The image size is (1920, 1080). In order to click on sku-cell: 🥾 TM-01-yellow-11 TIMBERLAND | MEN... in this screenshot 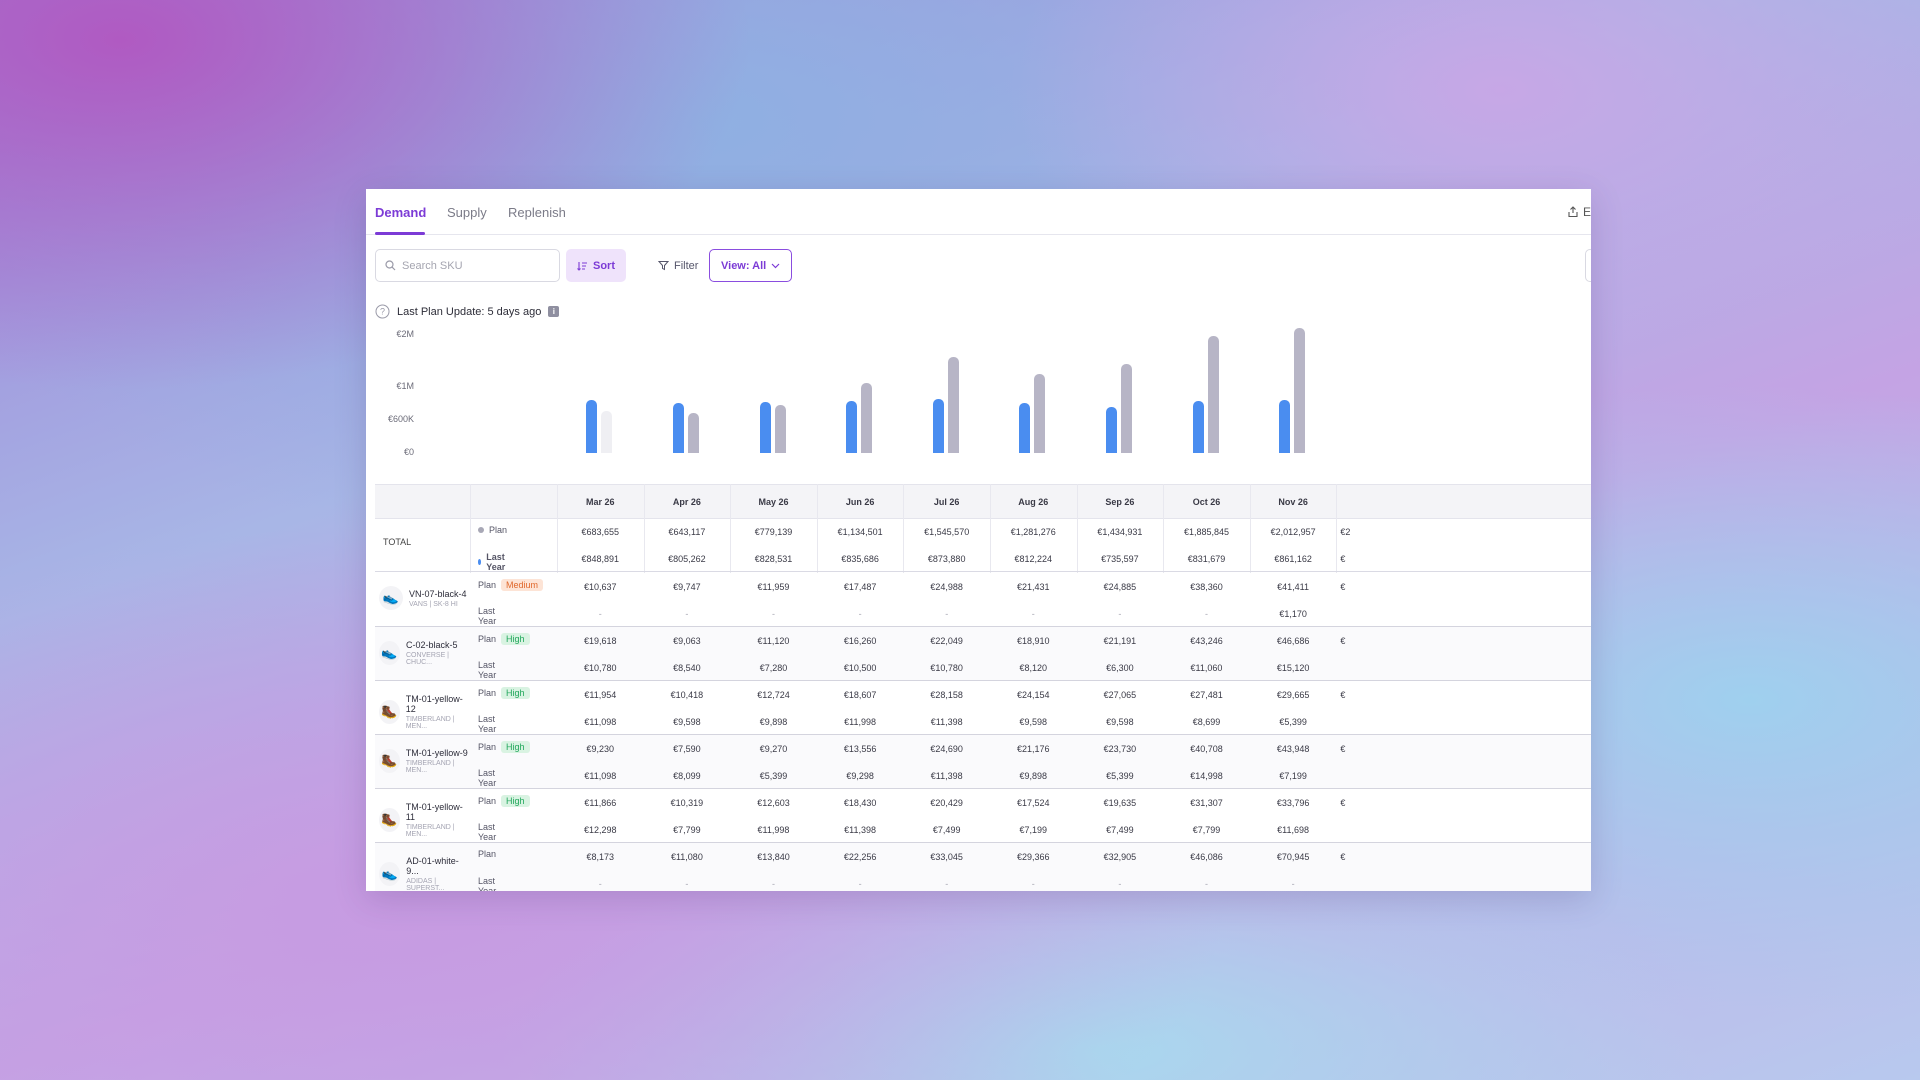, I will do `click(423, 820)`.